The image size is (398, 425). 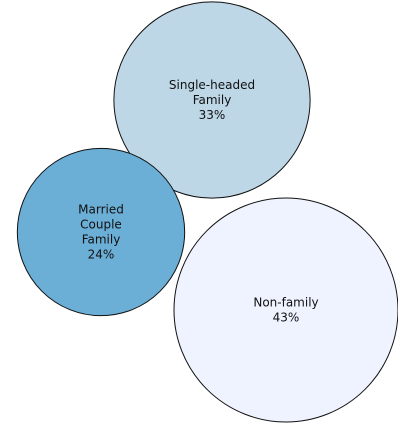 I want to click on bubble-label-married-couple-family-2: Family, so click(x=101, y=240).